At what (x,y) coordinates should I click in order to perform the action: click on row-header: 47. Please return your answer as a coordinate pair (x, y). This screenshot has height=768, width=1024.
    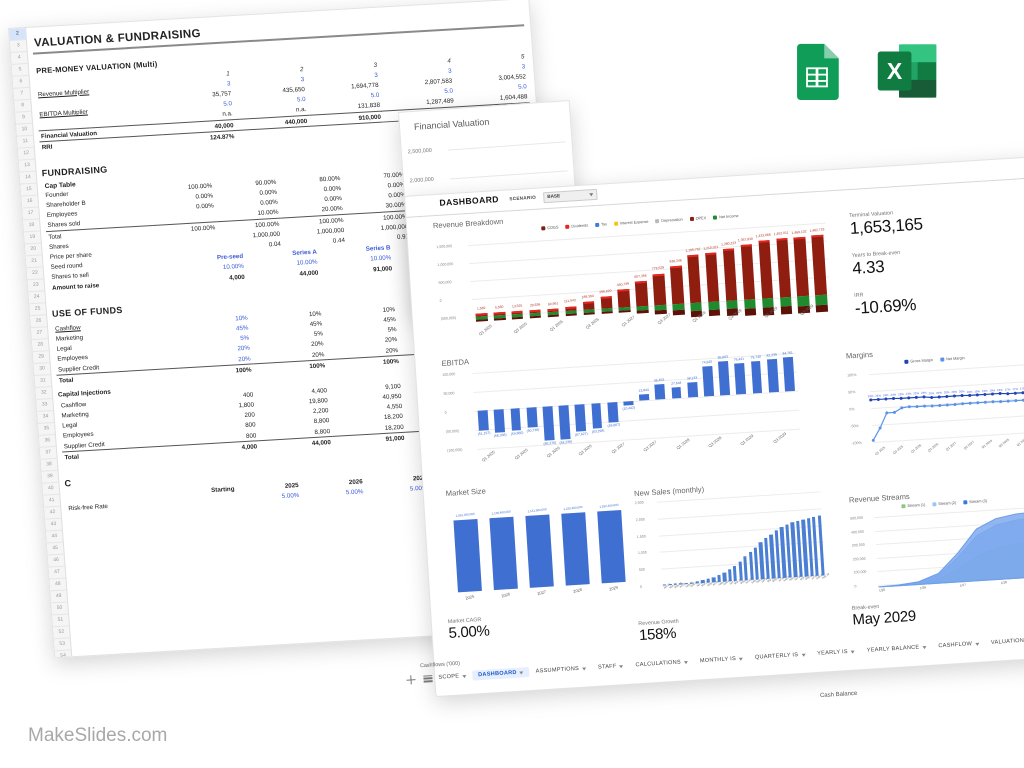
    Looking at the image, I should click on (57, 573).